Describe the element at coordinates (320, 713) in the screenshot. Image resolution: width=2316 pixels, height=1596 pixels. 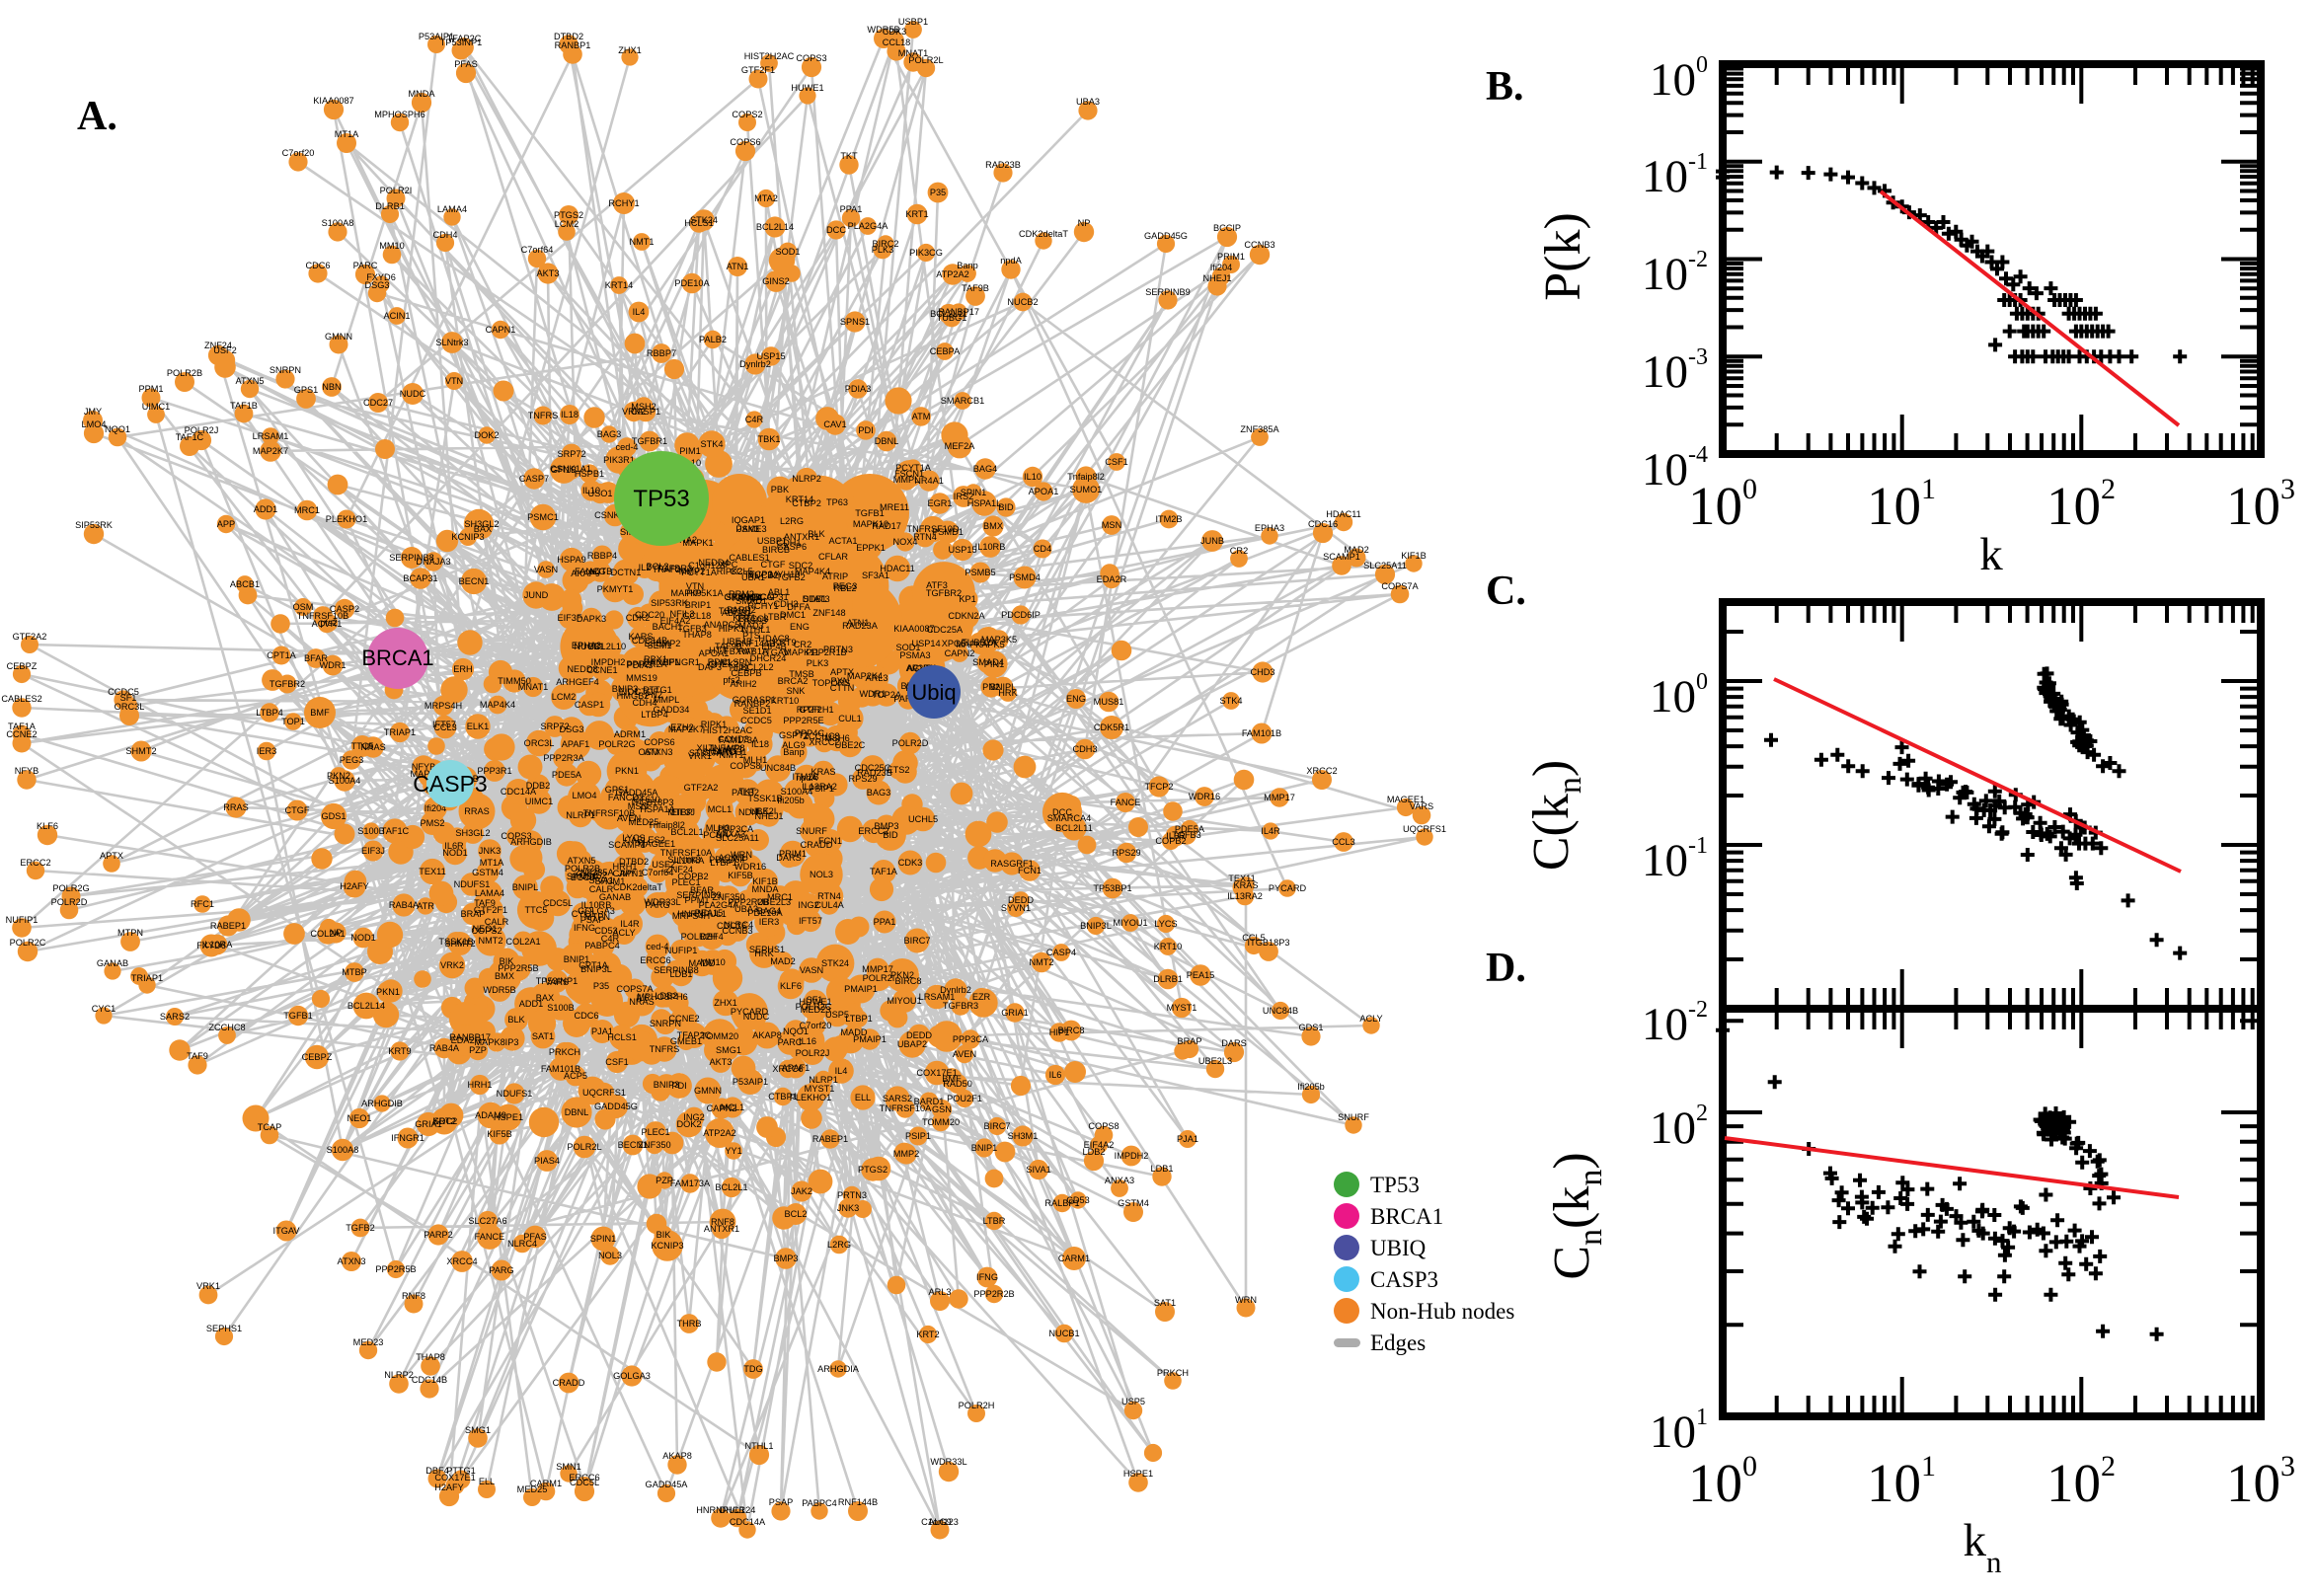
I see `svg-text: BMF` at that location.